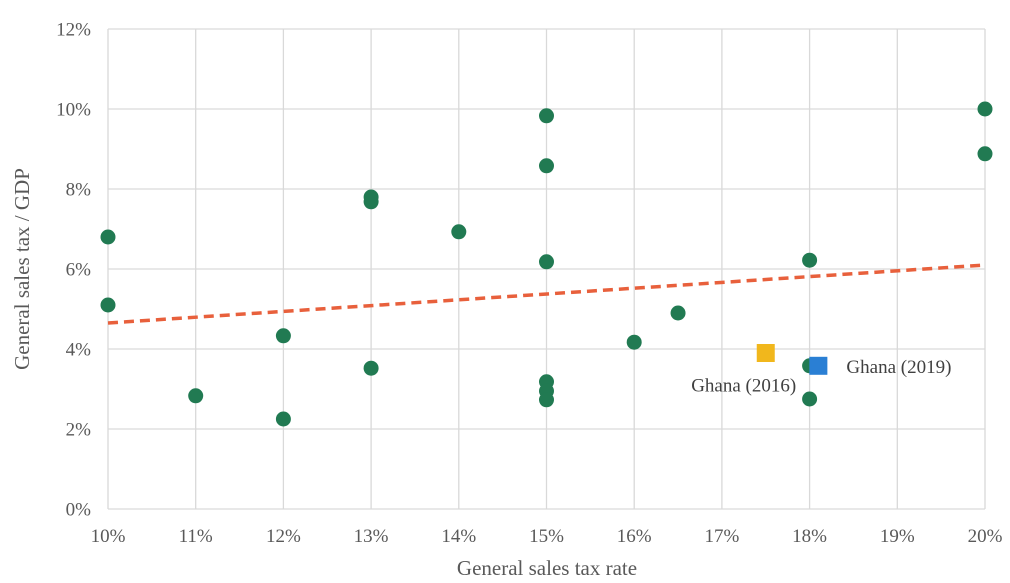 The height and width of the screenshot is (583, 1010). I want to click on x-tick-label: 11%, so click(196, 536).